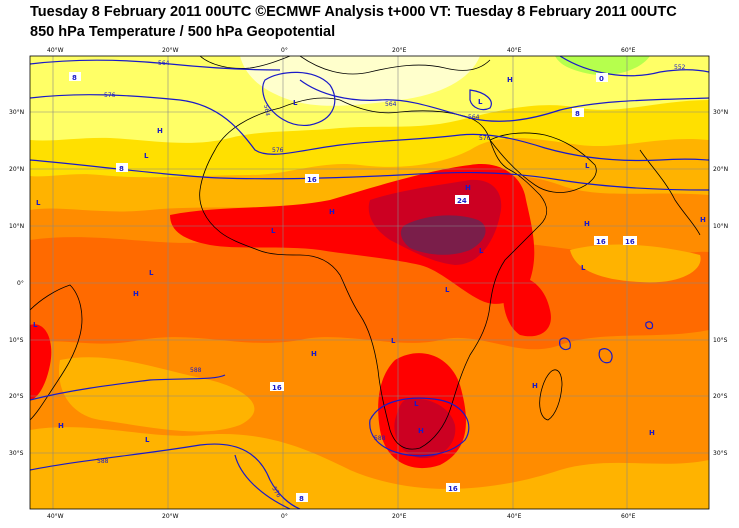  What do you see at coordinates (128, 387) in the screenshot?
I see `contour-588-b` at bounding box center [128, 387].